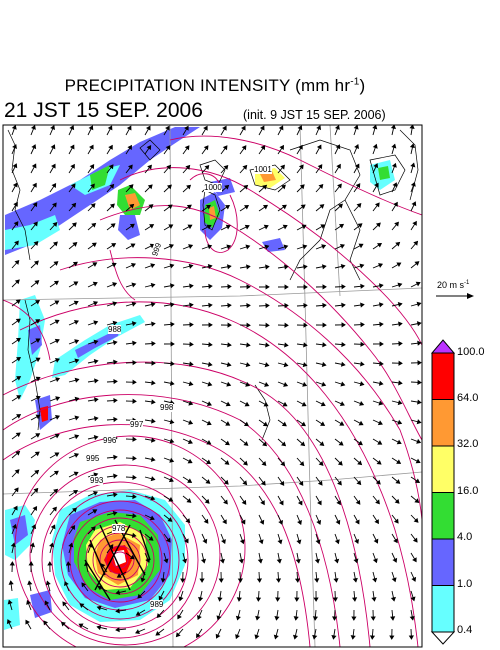  Describe the element at coordinates (167, 407) in the screenshot. I see `contour-label: 998` at that location.